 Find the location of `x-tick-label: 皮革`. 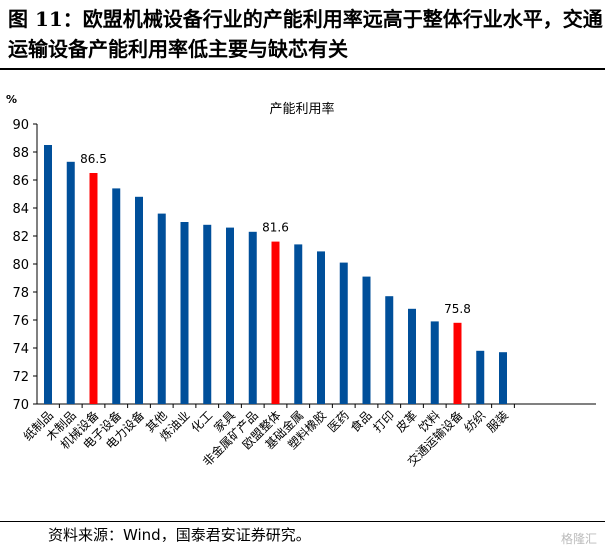

x-tick-label: 皮革 is located at coordinates (406, 421).